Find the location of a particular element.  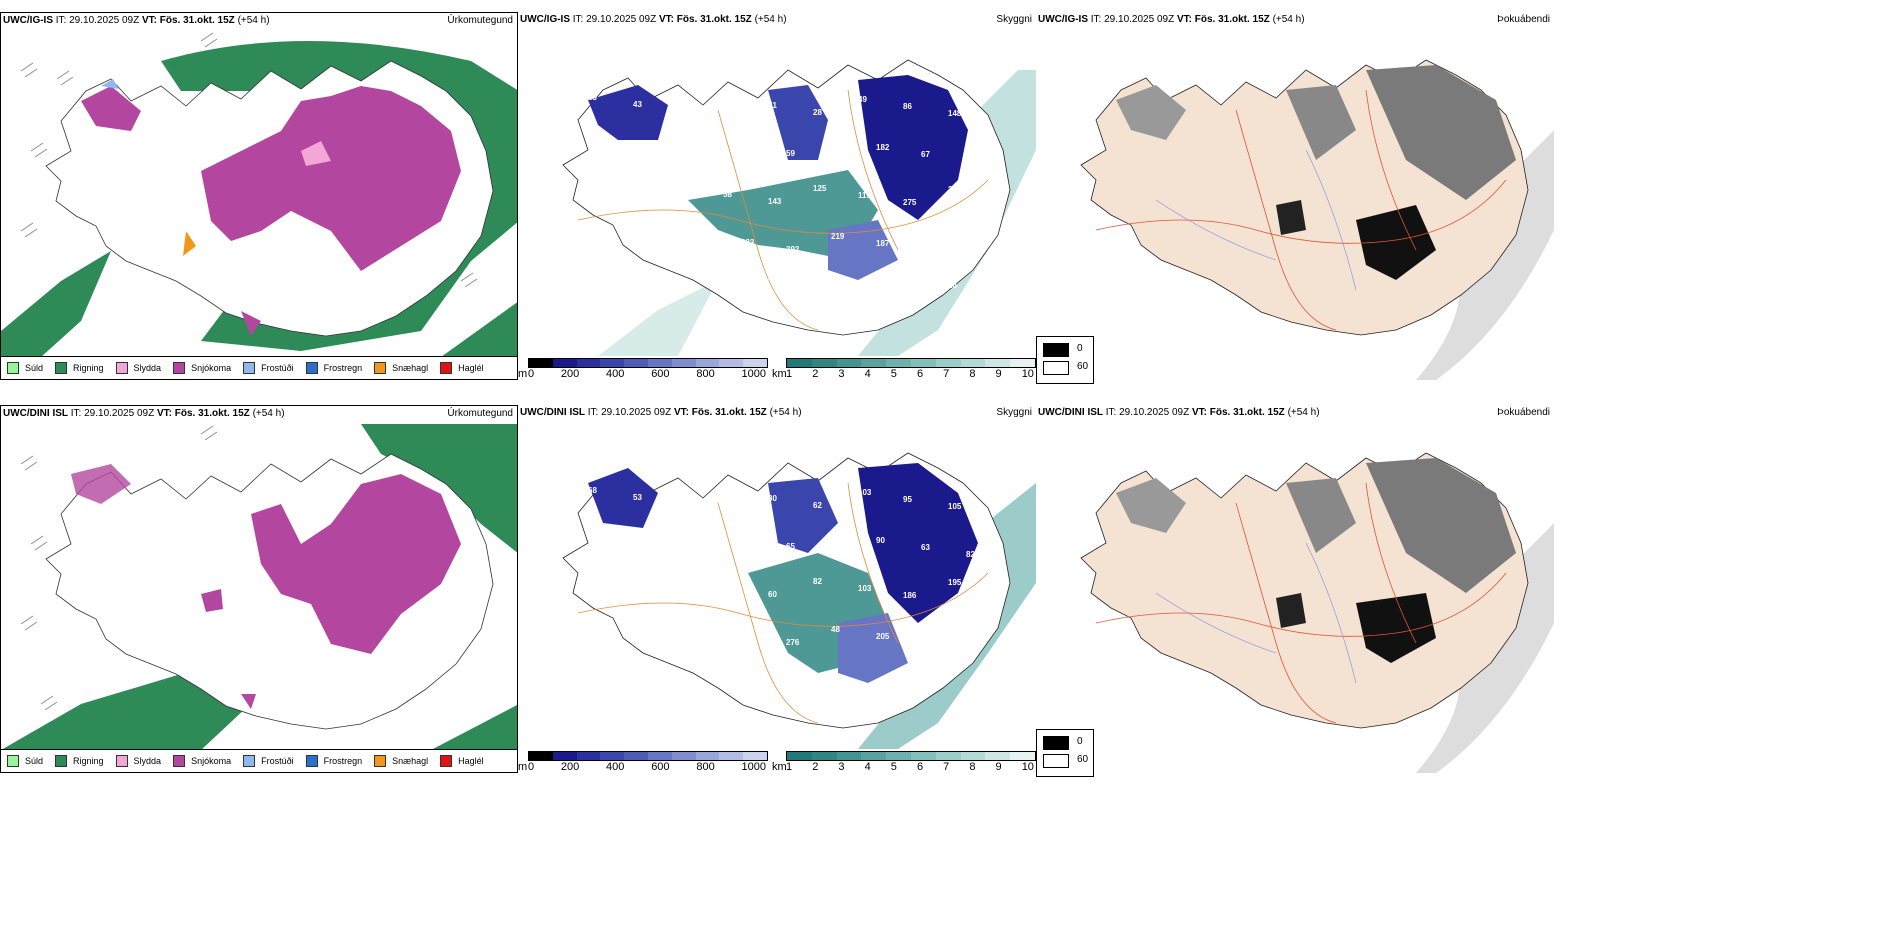

elevation-label: 76 is located at coordinates (970, 630).